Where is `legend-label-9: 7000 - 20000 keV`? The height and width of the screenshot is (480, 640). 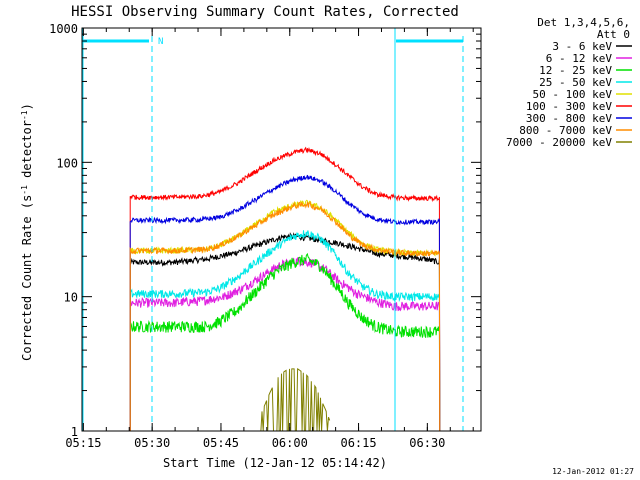 legend-label-9: 7000 - 20000 keV is located at coordinates (559, 142).